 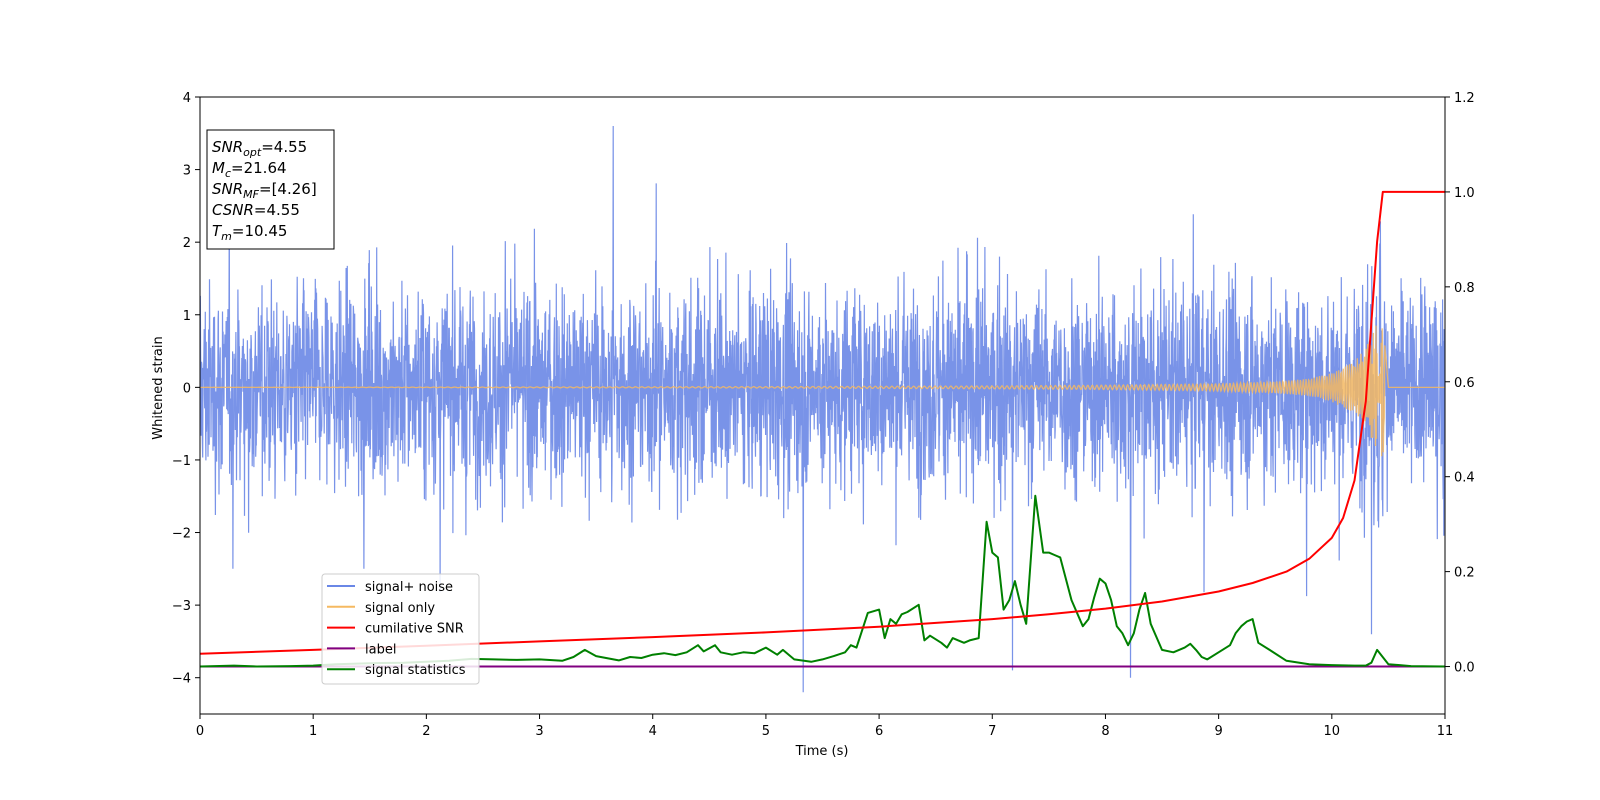 What do you see at coordinates (181, 461) in the screenshot?
I see `y-tick-label: −1` at bounding box center [181, 461].